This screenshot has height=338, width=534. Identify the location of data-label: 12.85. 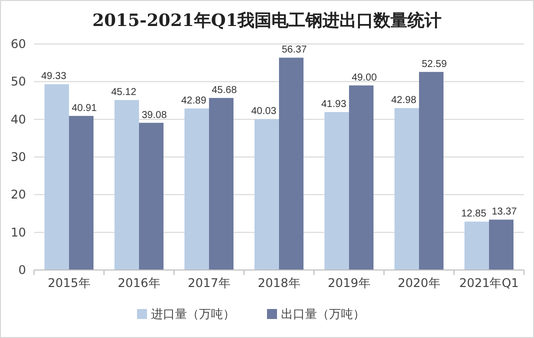
(474, 214).